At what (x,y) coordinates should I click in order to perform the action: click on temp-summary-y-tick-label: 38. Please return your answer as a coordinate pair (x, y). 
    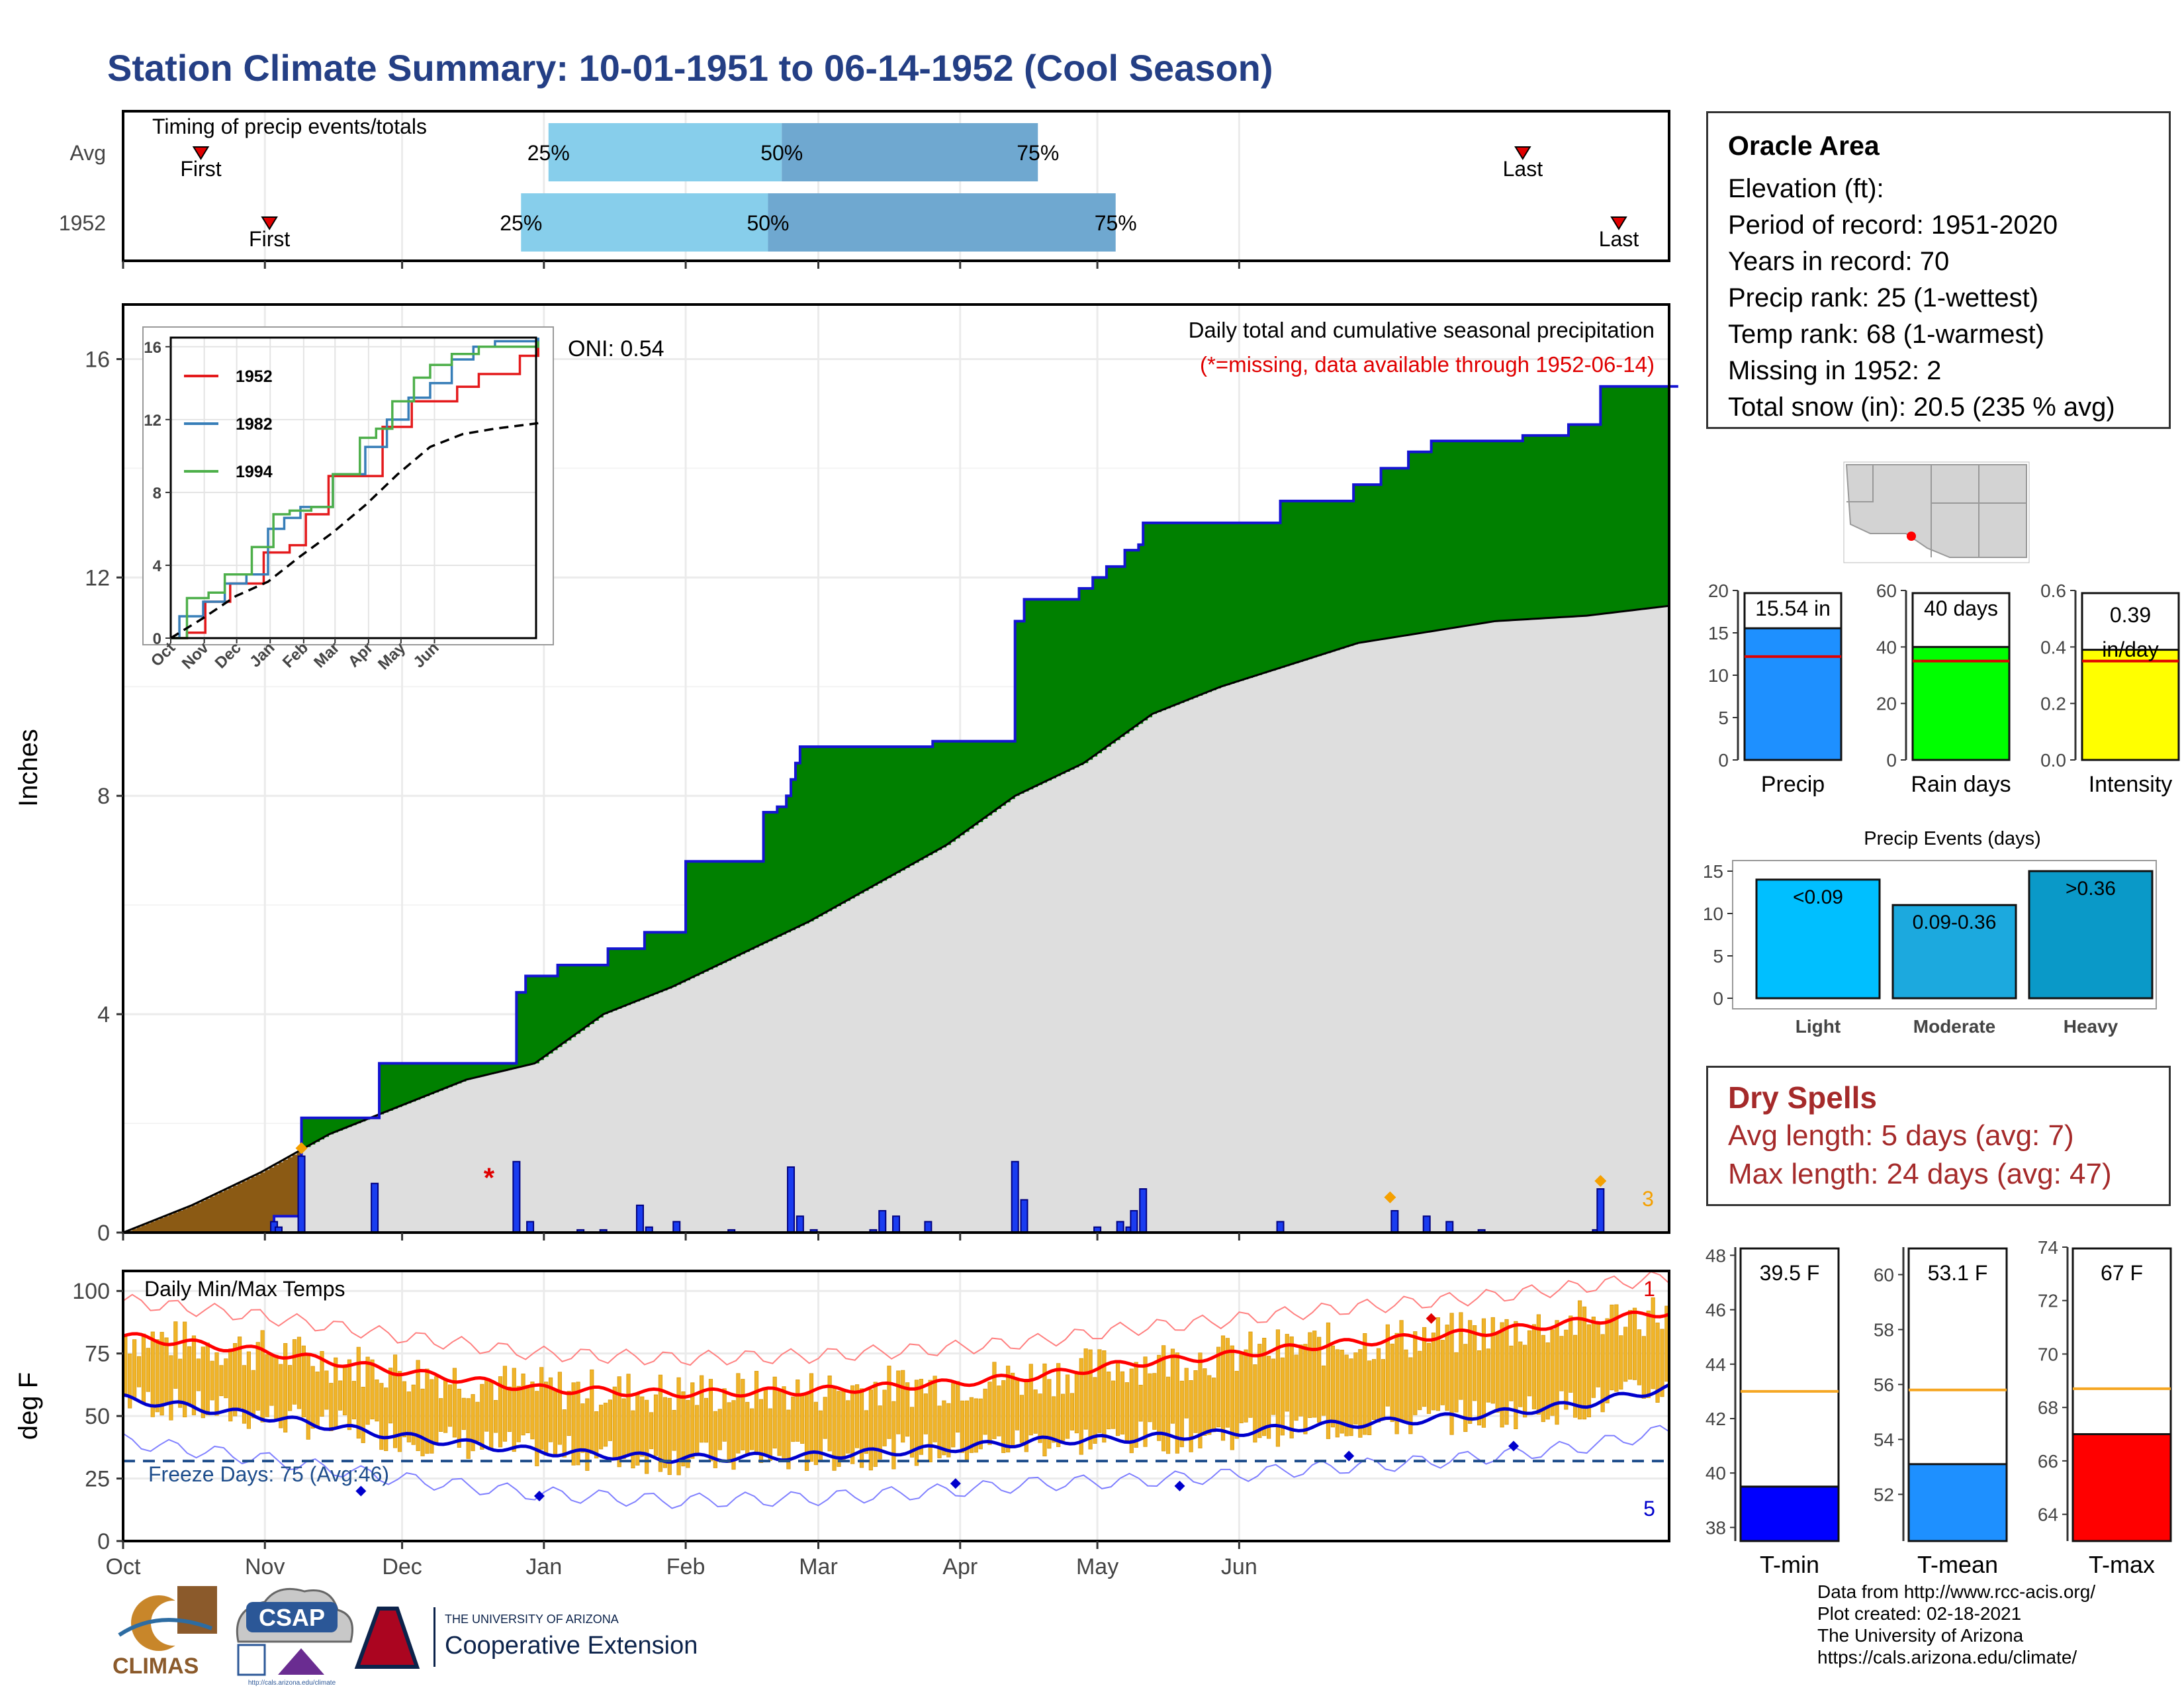
    Looking at the image, I should click on (1716, 1527).